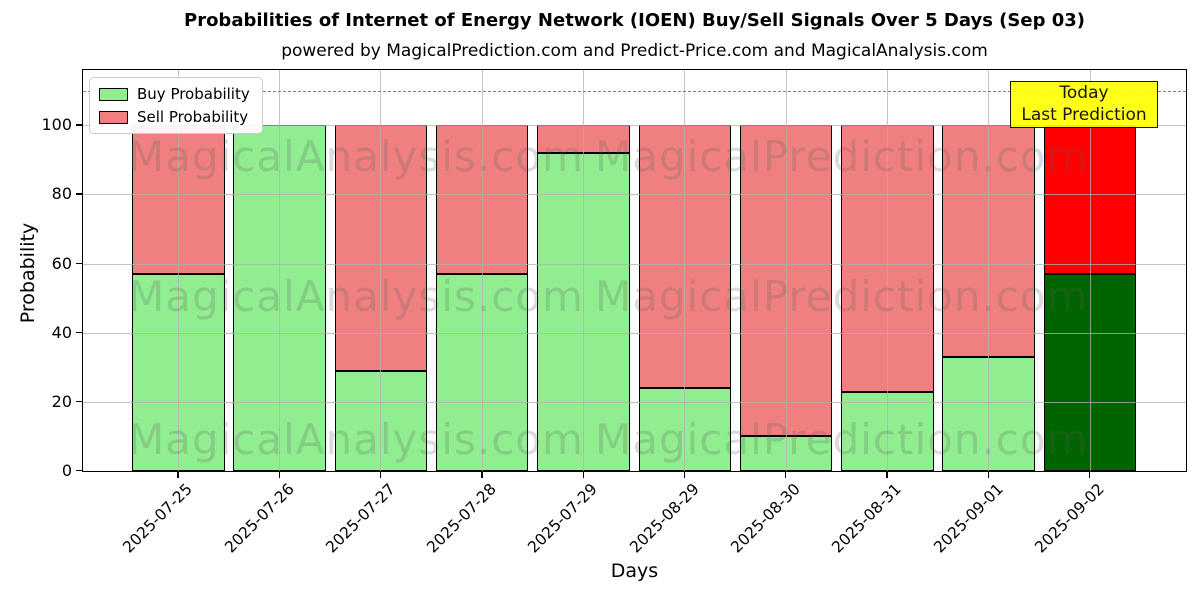 The image size is (1200, 600). What do you see at coordinates (563, 518) in the screenshot?
I see `x-tick-label: 2025-07-29` at bounding box center [563, 518].